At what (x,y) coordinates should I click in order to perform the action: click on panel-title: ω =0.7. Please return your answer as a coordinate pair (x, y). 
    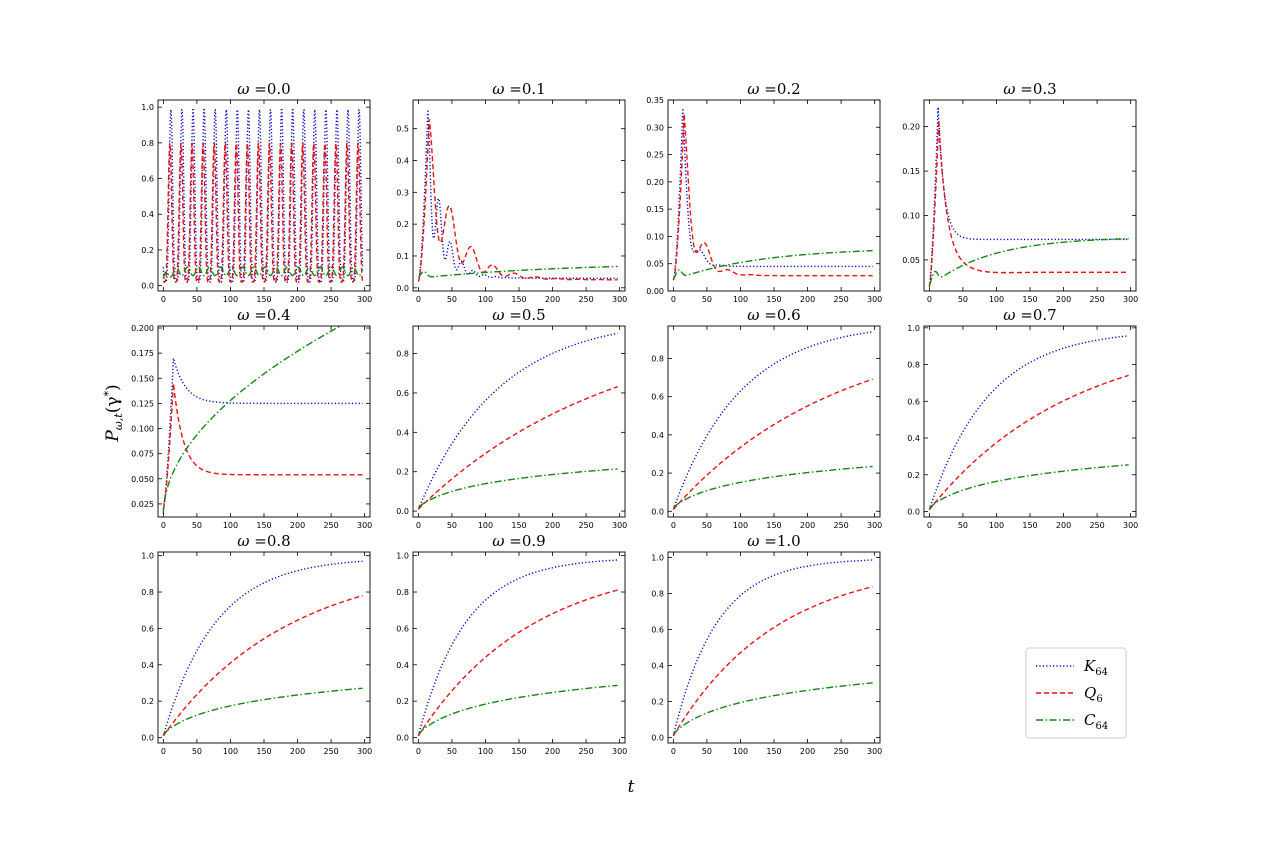
    Looking at the image, I should click on (1029, 315).